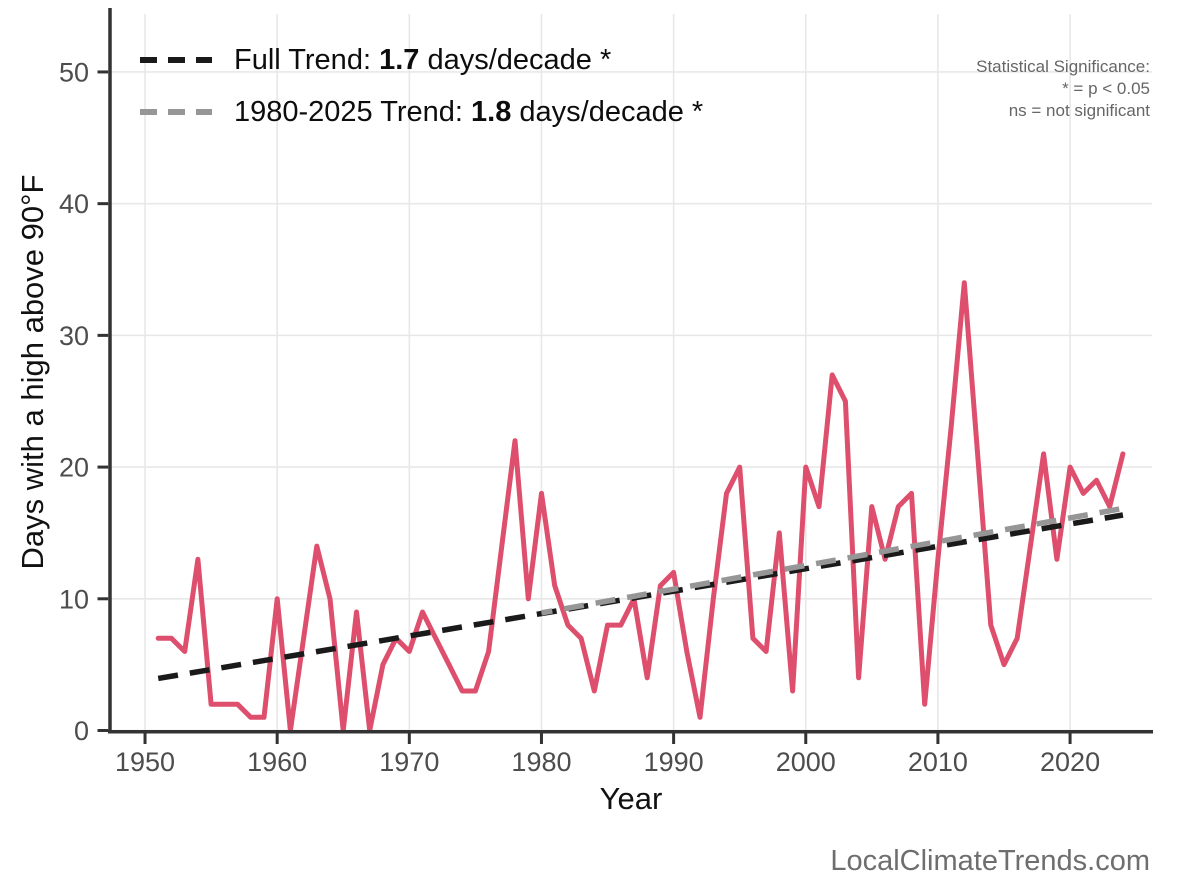 Image resolution: width=1184 pixels, height=889 pixels. I want to click on legend-recent-trend-text: 1980-2025 Trend: 1.8 days/decade *, so click(468, 112).